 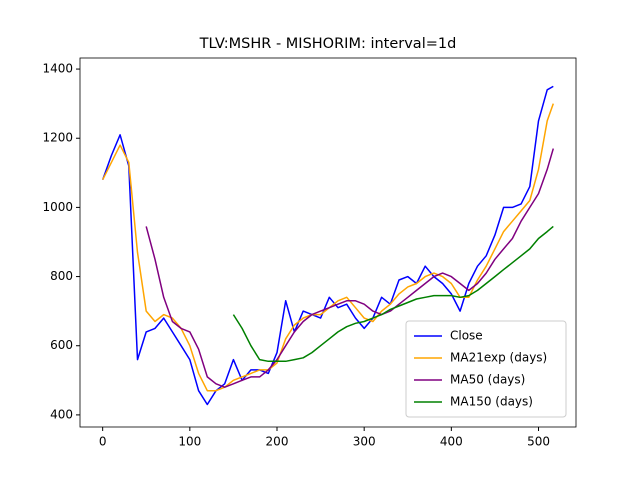 What do you see at coordinates (364, 442) in the screenshot?
I see `x-tick-label: 300` at bounding box center [364, 442].